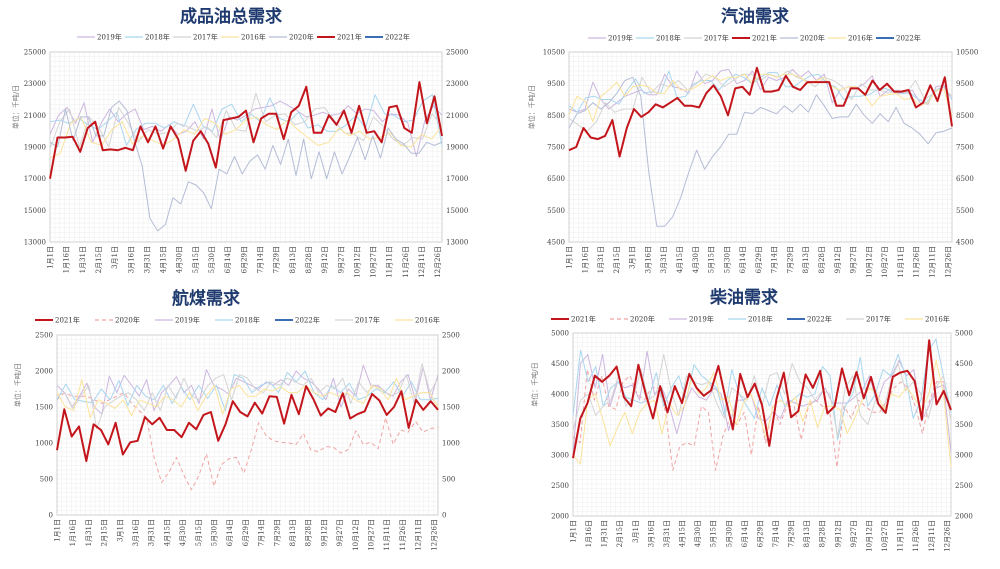 The image size is (1000, 569). I want to click on x-tick-label: 8月13日, so click(807, 533).